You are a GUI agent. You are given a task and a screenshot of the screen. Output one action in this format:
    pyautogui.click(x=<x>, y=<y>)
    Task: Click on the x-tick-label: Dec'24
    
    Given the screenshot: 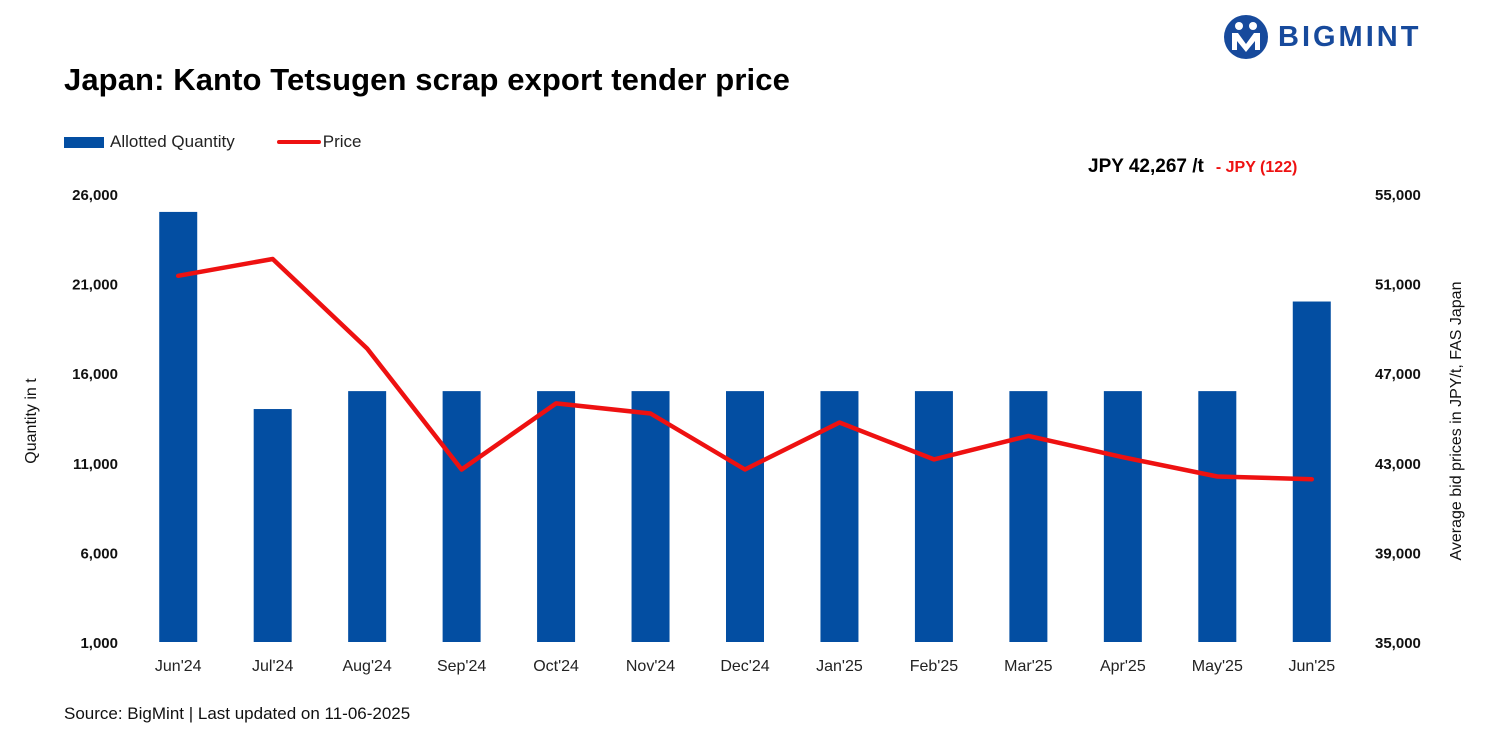 What is the action you would take?
    pyautogui.click(x=744, y=666)
    